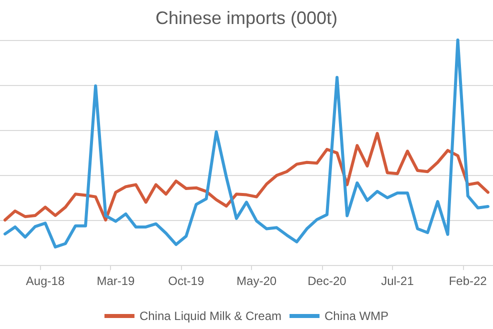  I want to click on x-tick-label: Jul-21, so click(397, 281).